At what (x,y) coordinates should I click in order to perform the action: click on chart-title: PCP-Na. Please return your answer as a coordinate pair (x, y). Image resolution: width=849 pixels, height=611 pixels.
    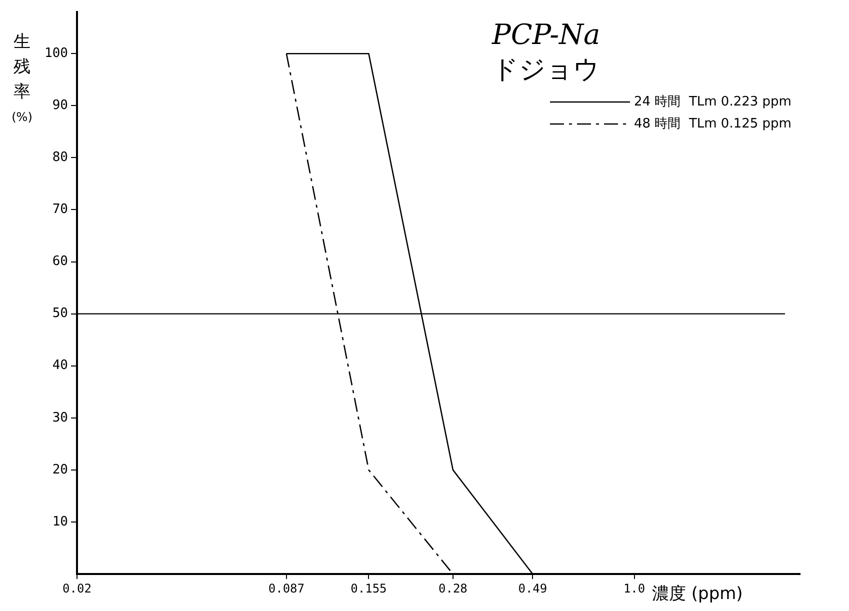
    Looking at the image, I should click on (546, 34).